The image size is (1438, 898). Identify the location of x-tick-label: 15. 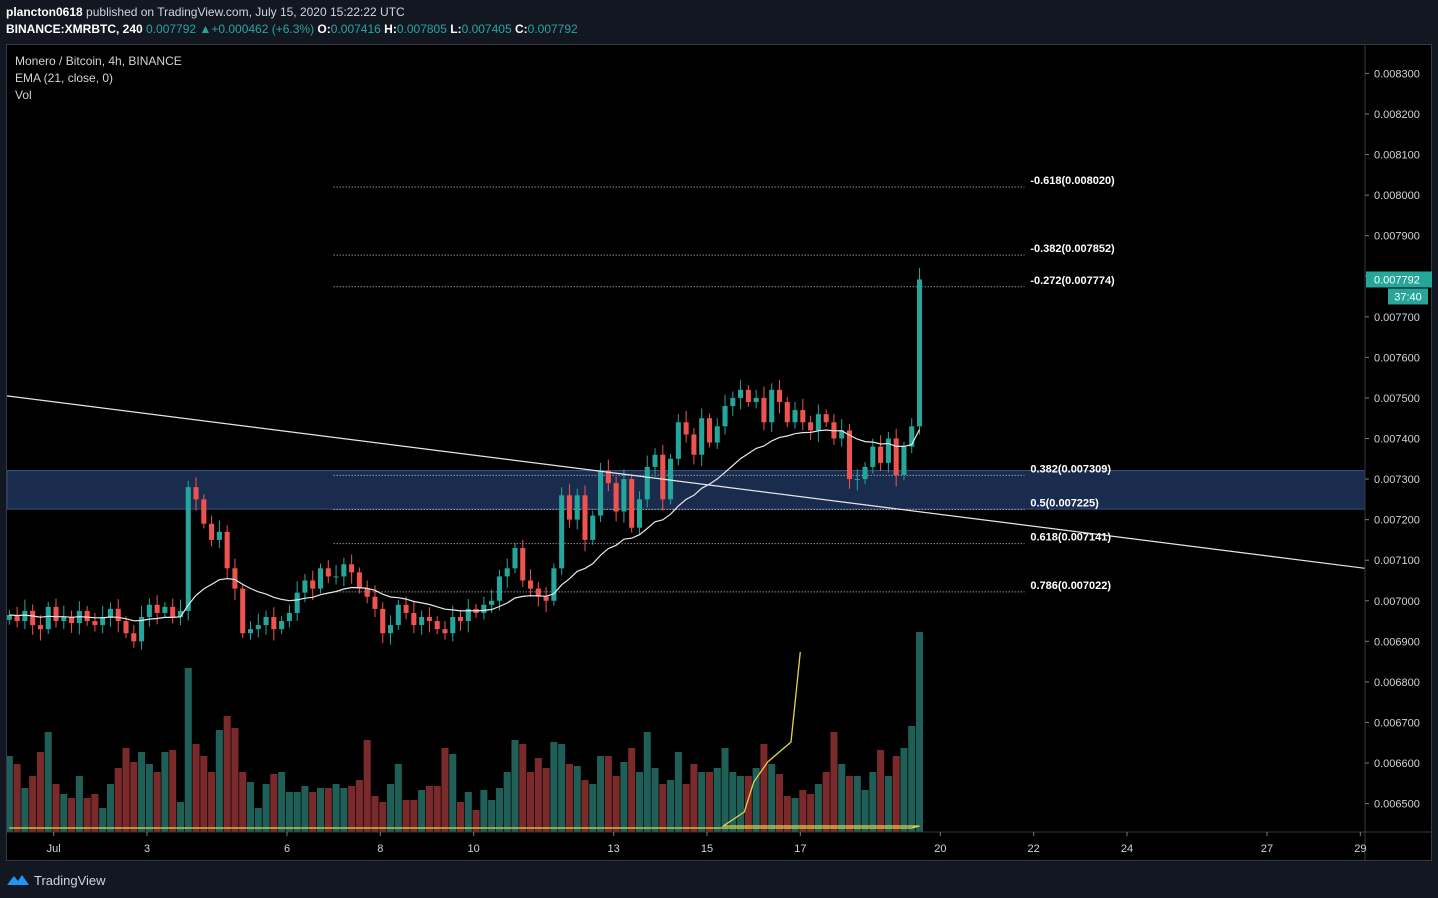
(707, 849).